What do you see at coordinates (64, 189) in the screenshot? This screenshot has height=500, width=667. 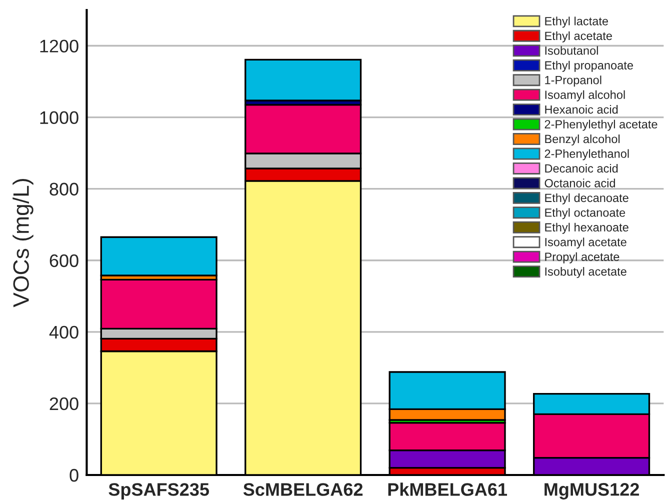 I see `y-tick-label: 800` at bounding box center [64, 189].